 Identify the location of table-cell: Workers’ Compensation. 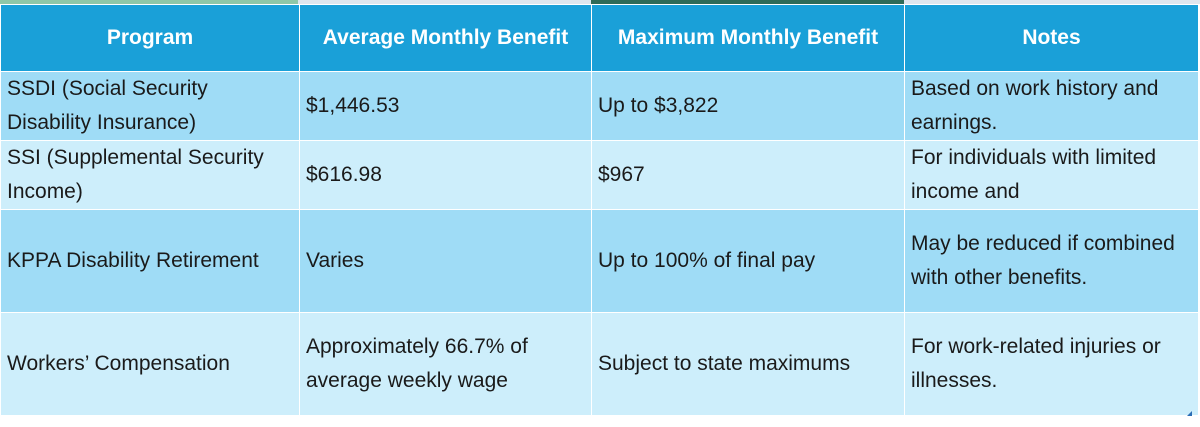
(150, 364).